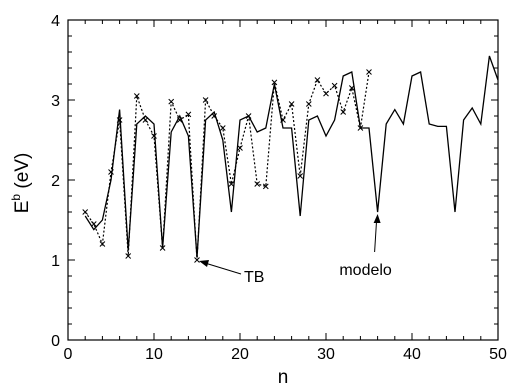  I want to click on annotation-label-tb: TB, so click(254, 277).